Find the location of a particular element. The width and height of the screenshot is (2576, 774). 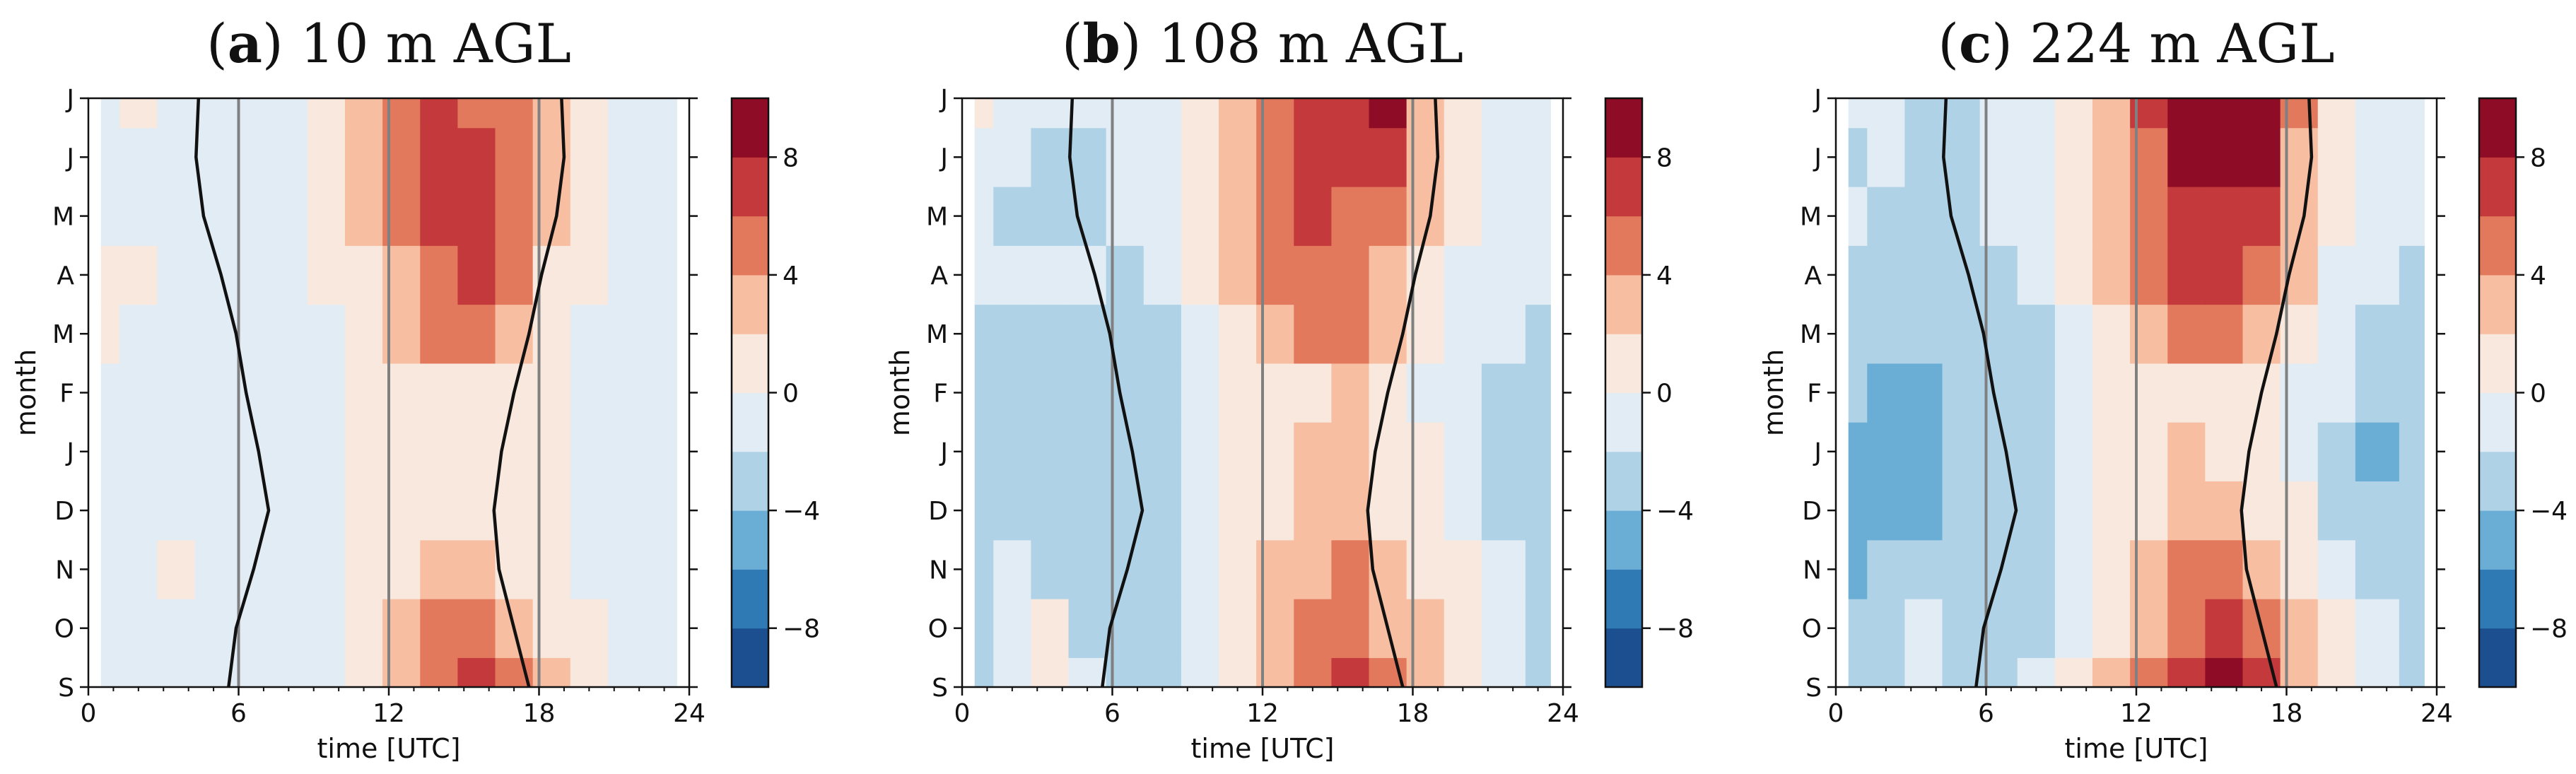

x-tick-label: 0 is located at coordinates (962, 713).